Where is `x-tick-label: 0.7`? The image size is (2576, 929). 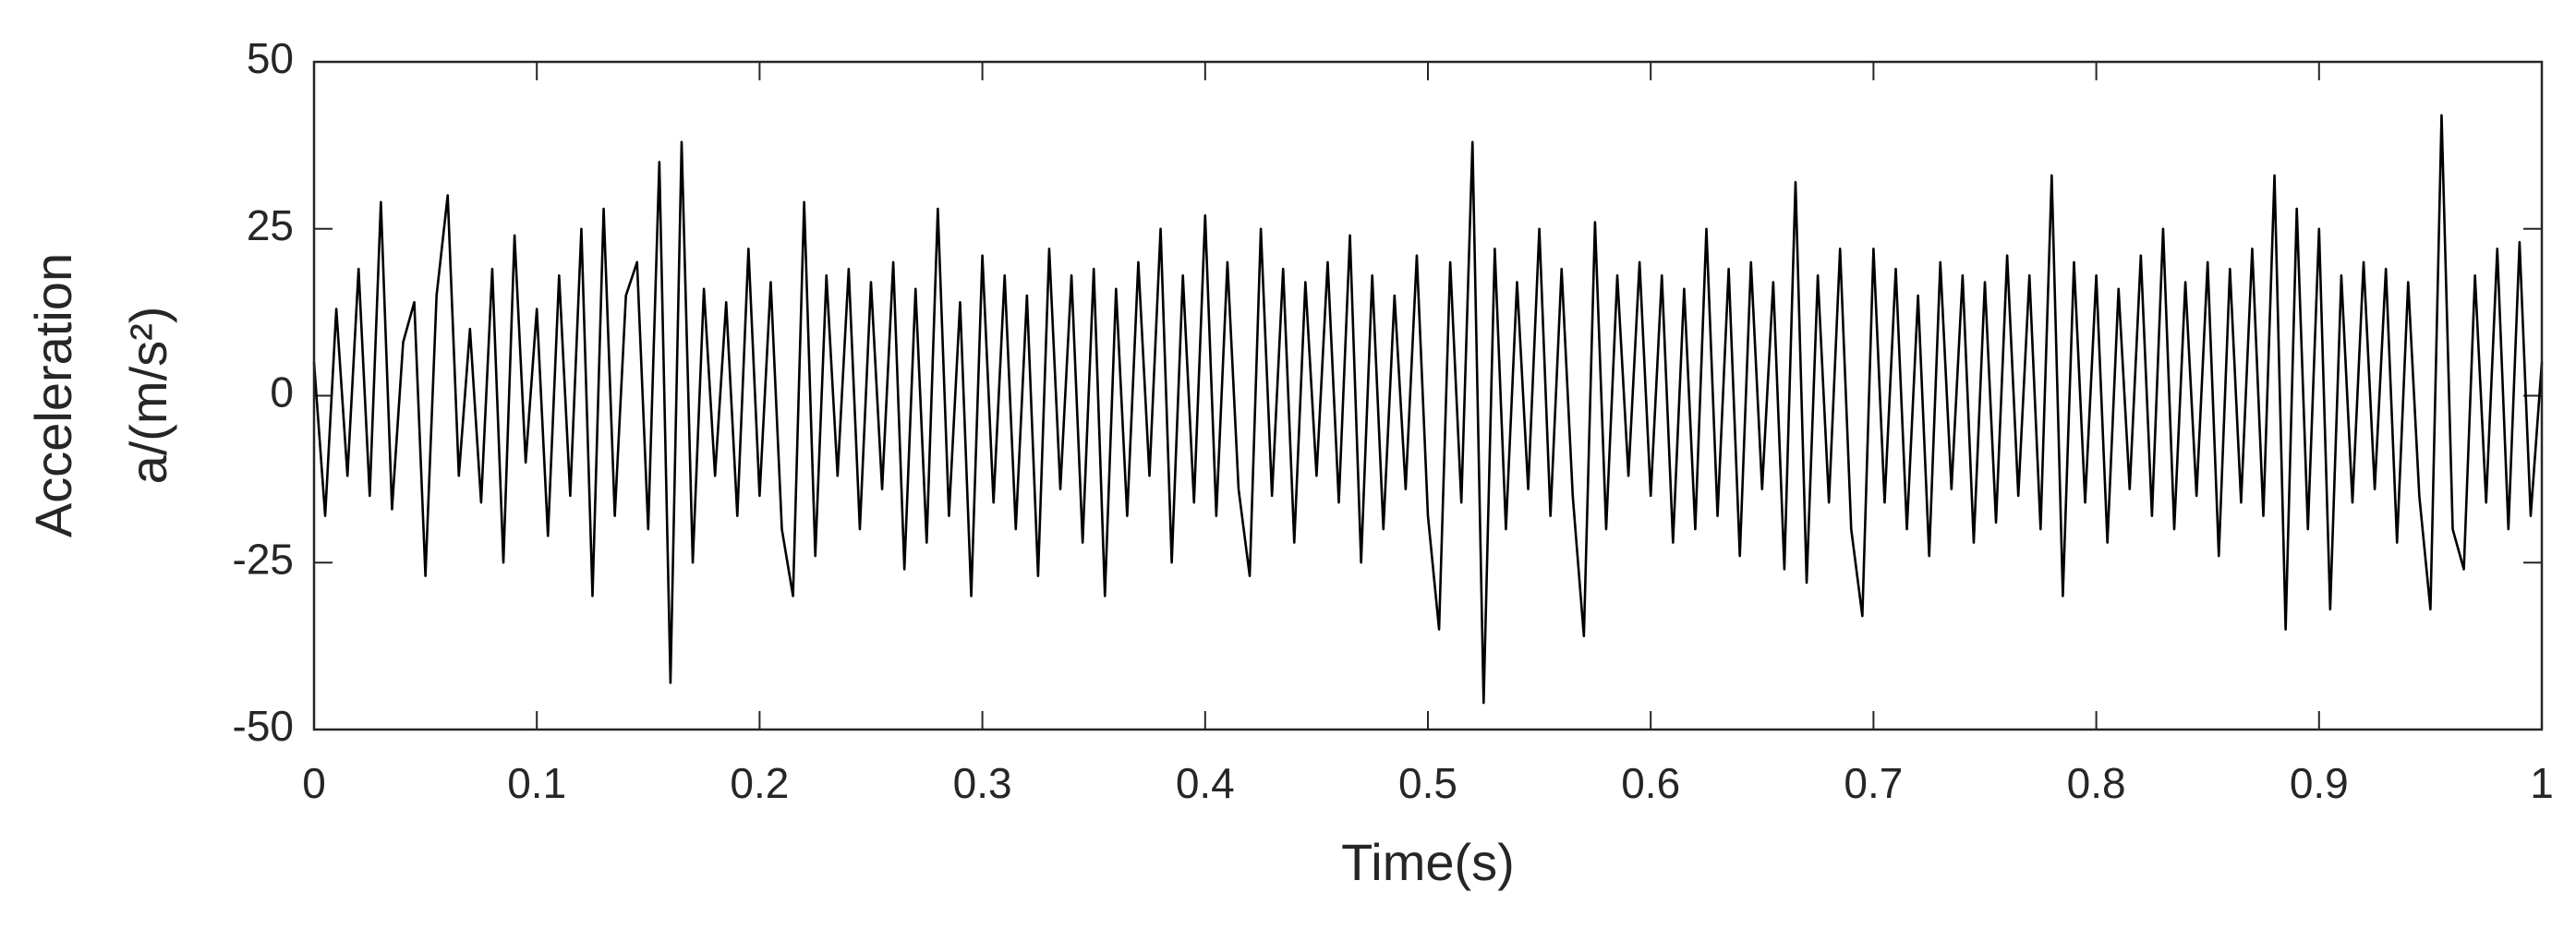
x-tick-label: 0.7 is located at coordinates (1873, 783).